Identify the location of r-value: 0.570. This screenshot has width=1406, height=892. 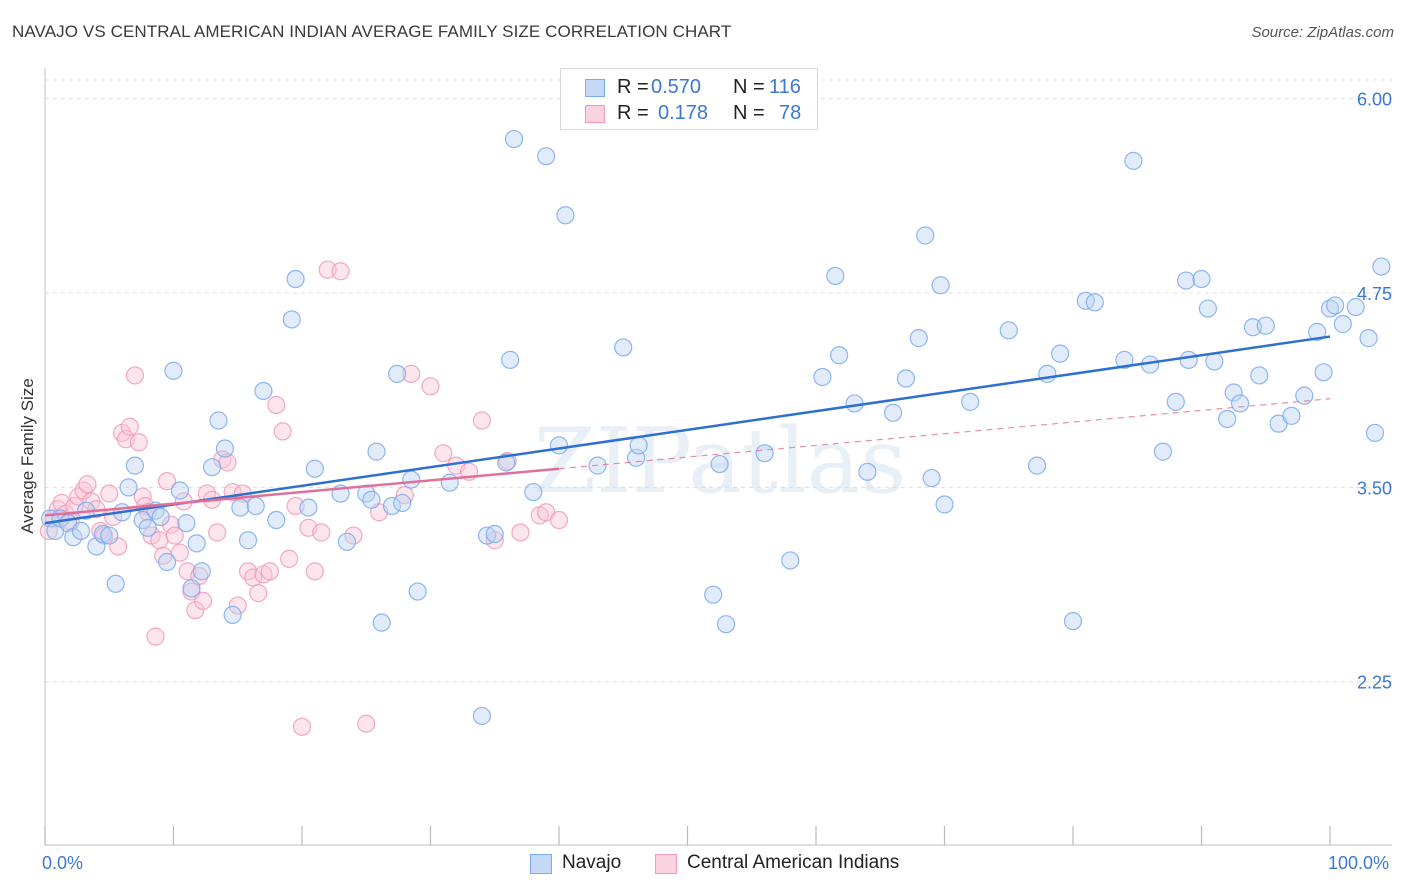
(676, 87).